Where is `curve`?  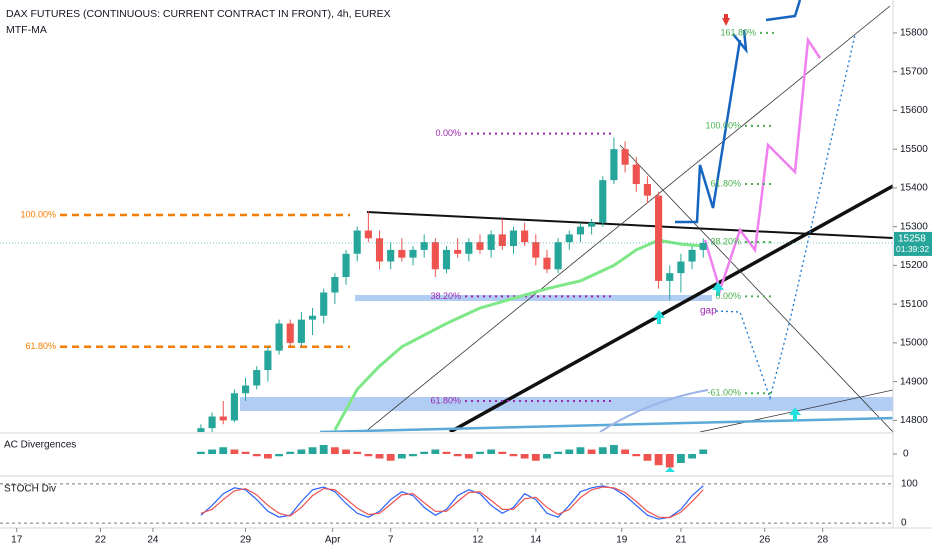 curve is located at coordinates (654, 410).